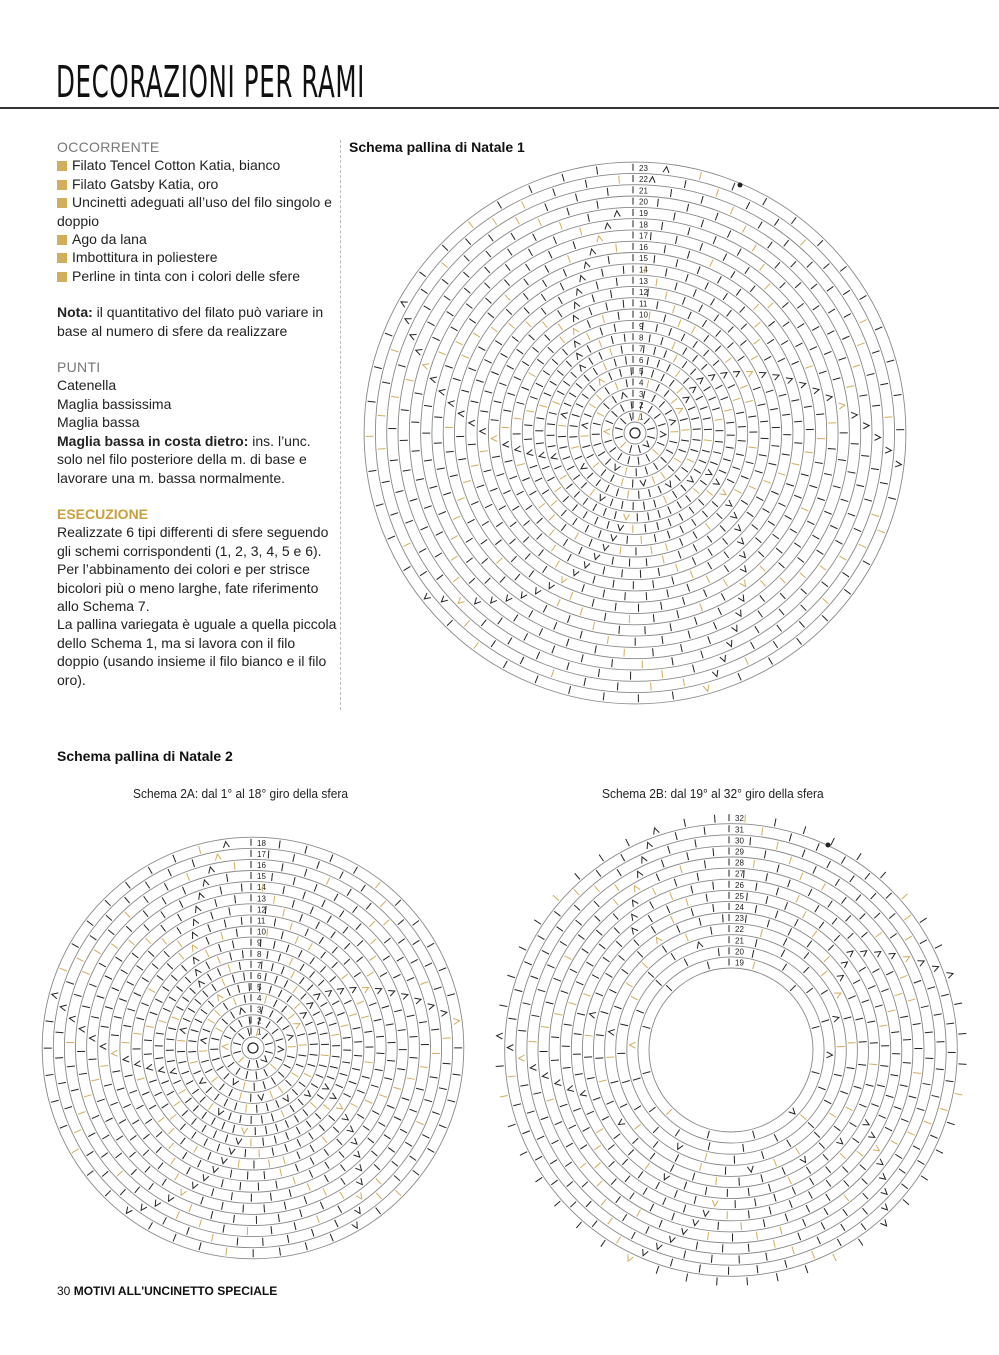 This screenshot has height=1355, width=999. What do you see at coordinates (259, 1031) in the screenshot?
I see `round-number: 1` at bounding box center [259, 1031].